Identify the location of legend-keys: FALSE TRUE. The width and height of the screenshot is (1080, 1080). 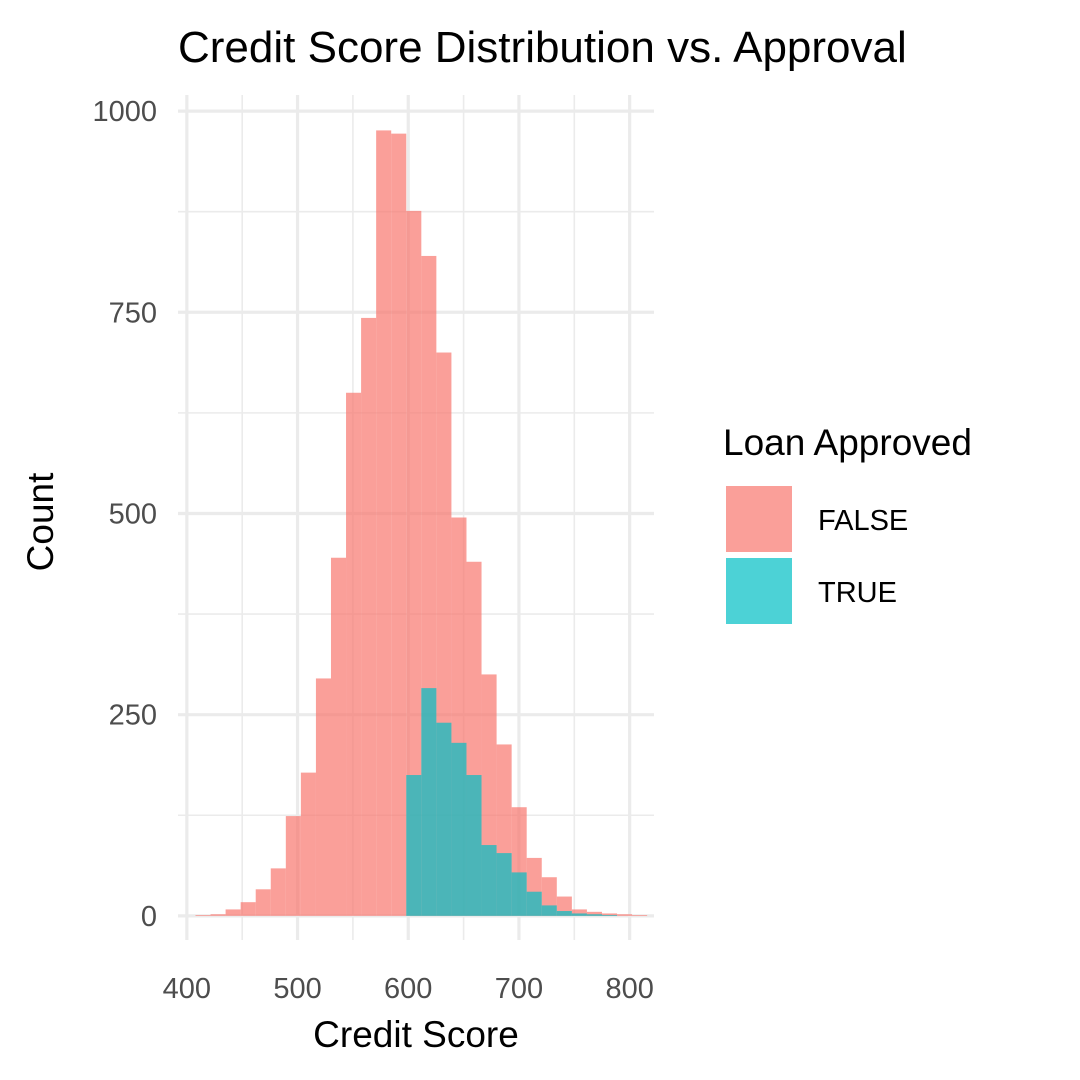
(817, 555).